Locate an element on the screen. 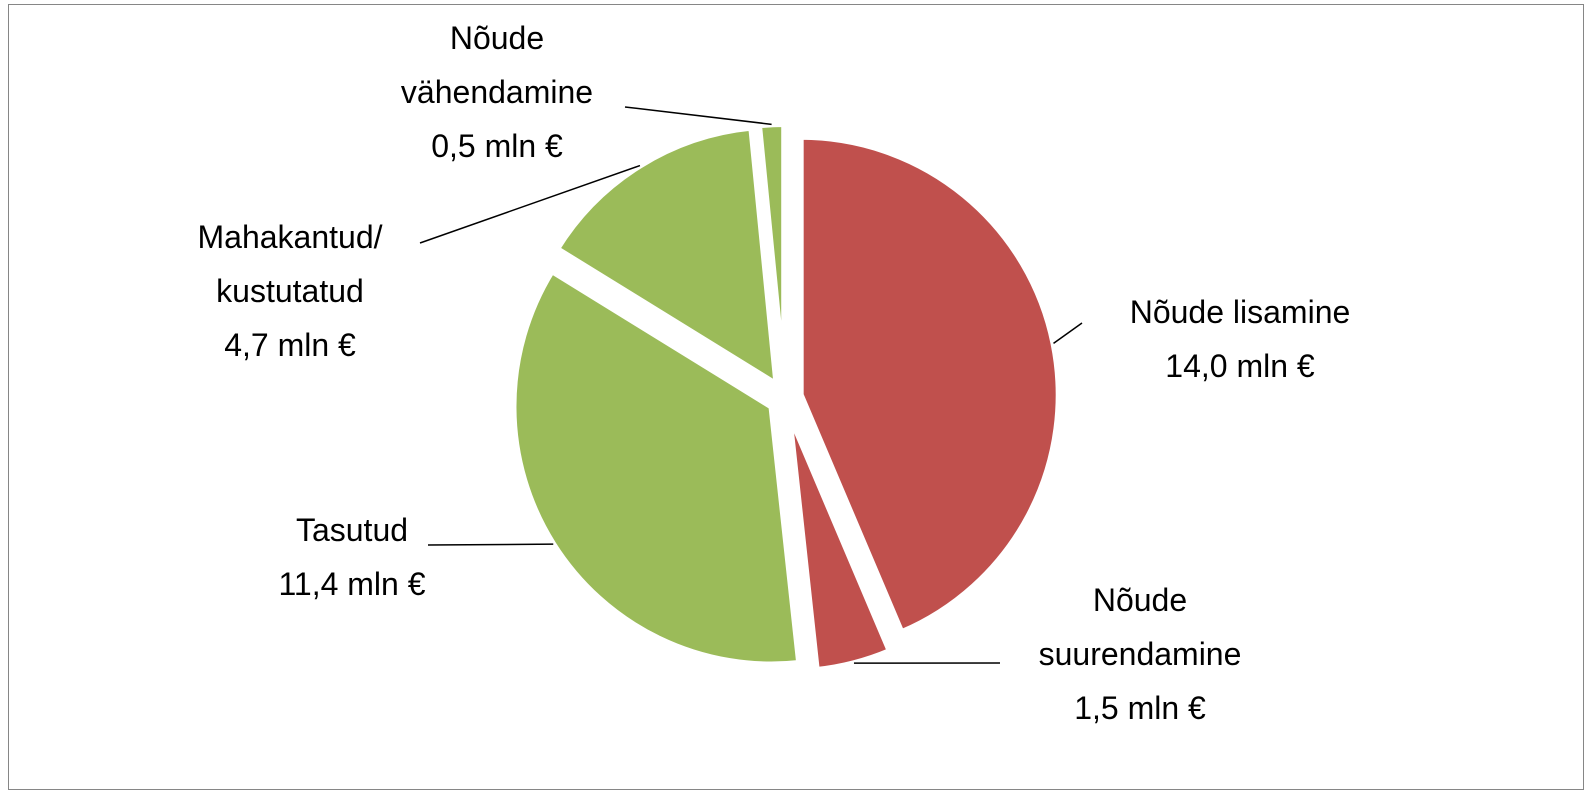 The image size is (1593, 794). category-label: Tasutud is located at coordinates (352, 530).